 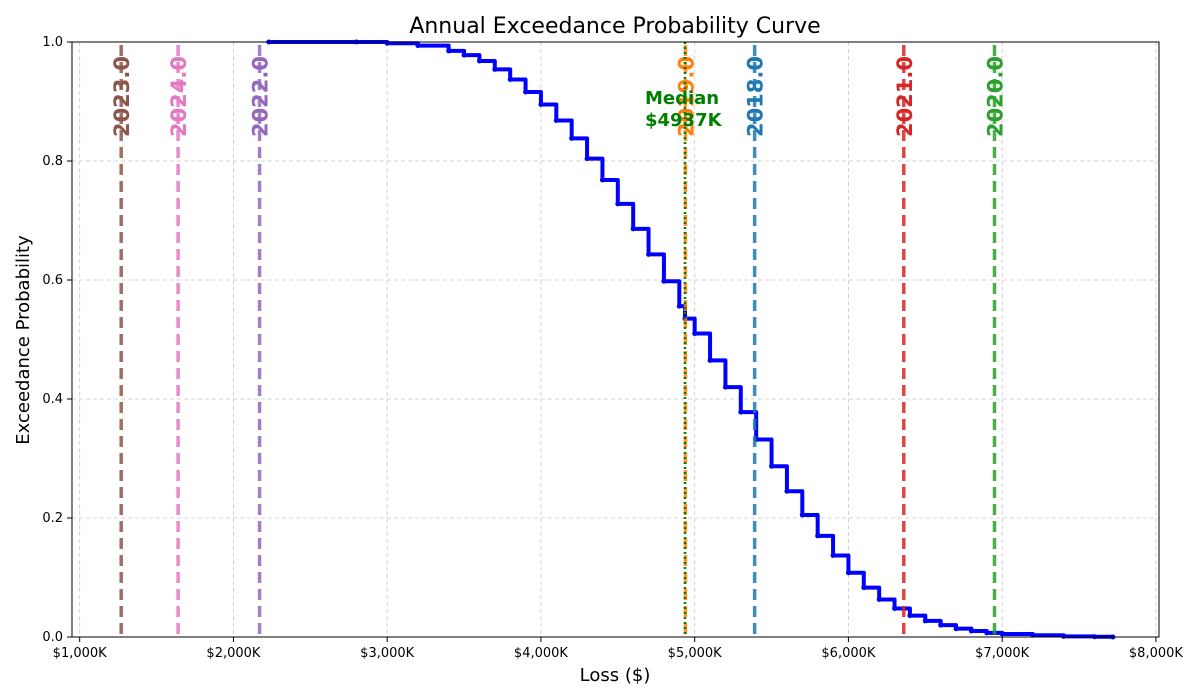 What do you see at coordinates (684, 120) in the screenshot?
I see `median-value-label: $4937K` at bounding box center [684, 120].